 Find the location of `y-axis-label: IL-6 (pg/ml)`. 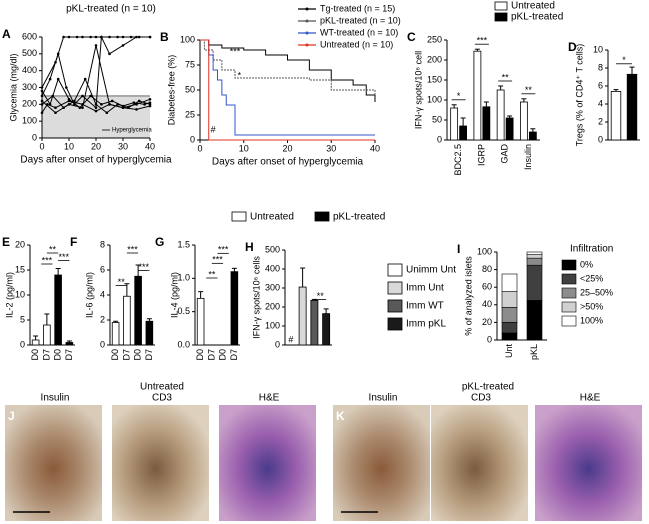

y-axis-label: IL-6 (pg/ml) is located at coordinates (89, 295).